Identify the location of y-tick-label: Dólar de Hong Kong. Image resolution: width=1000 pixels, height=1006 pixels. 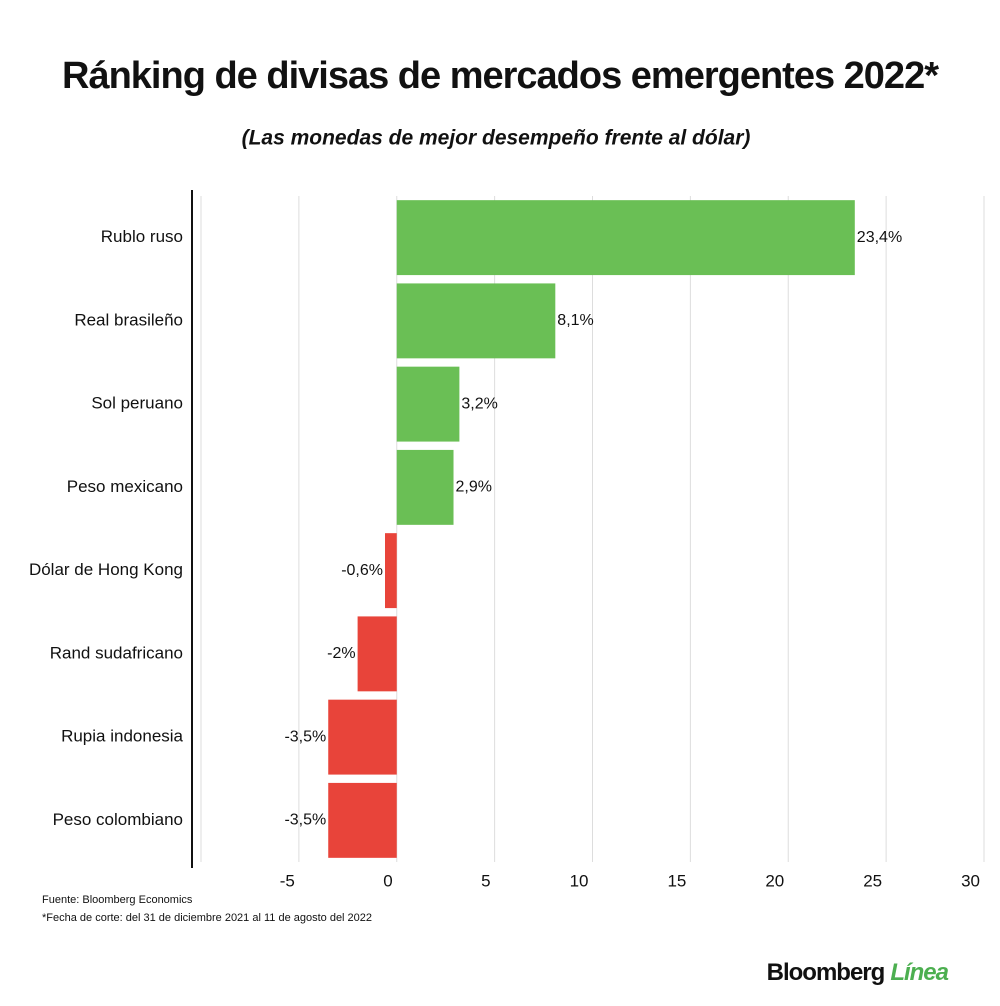
(106, 569).